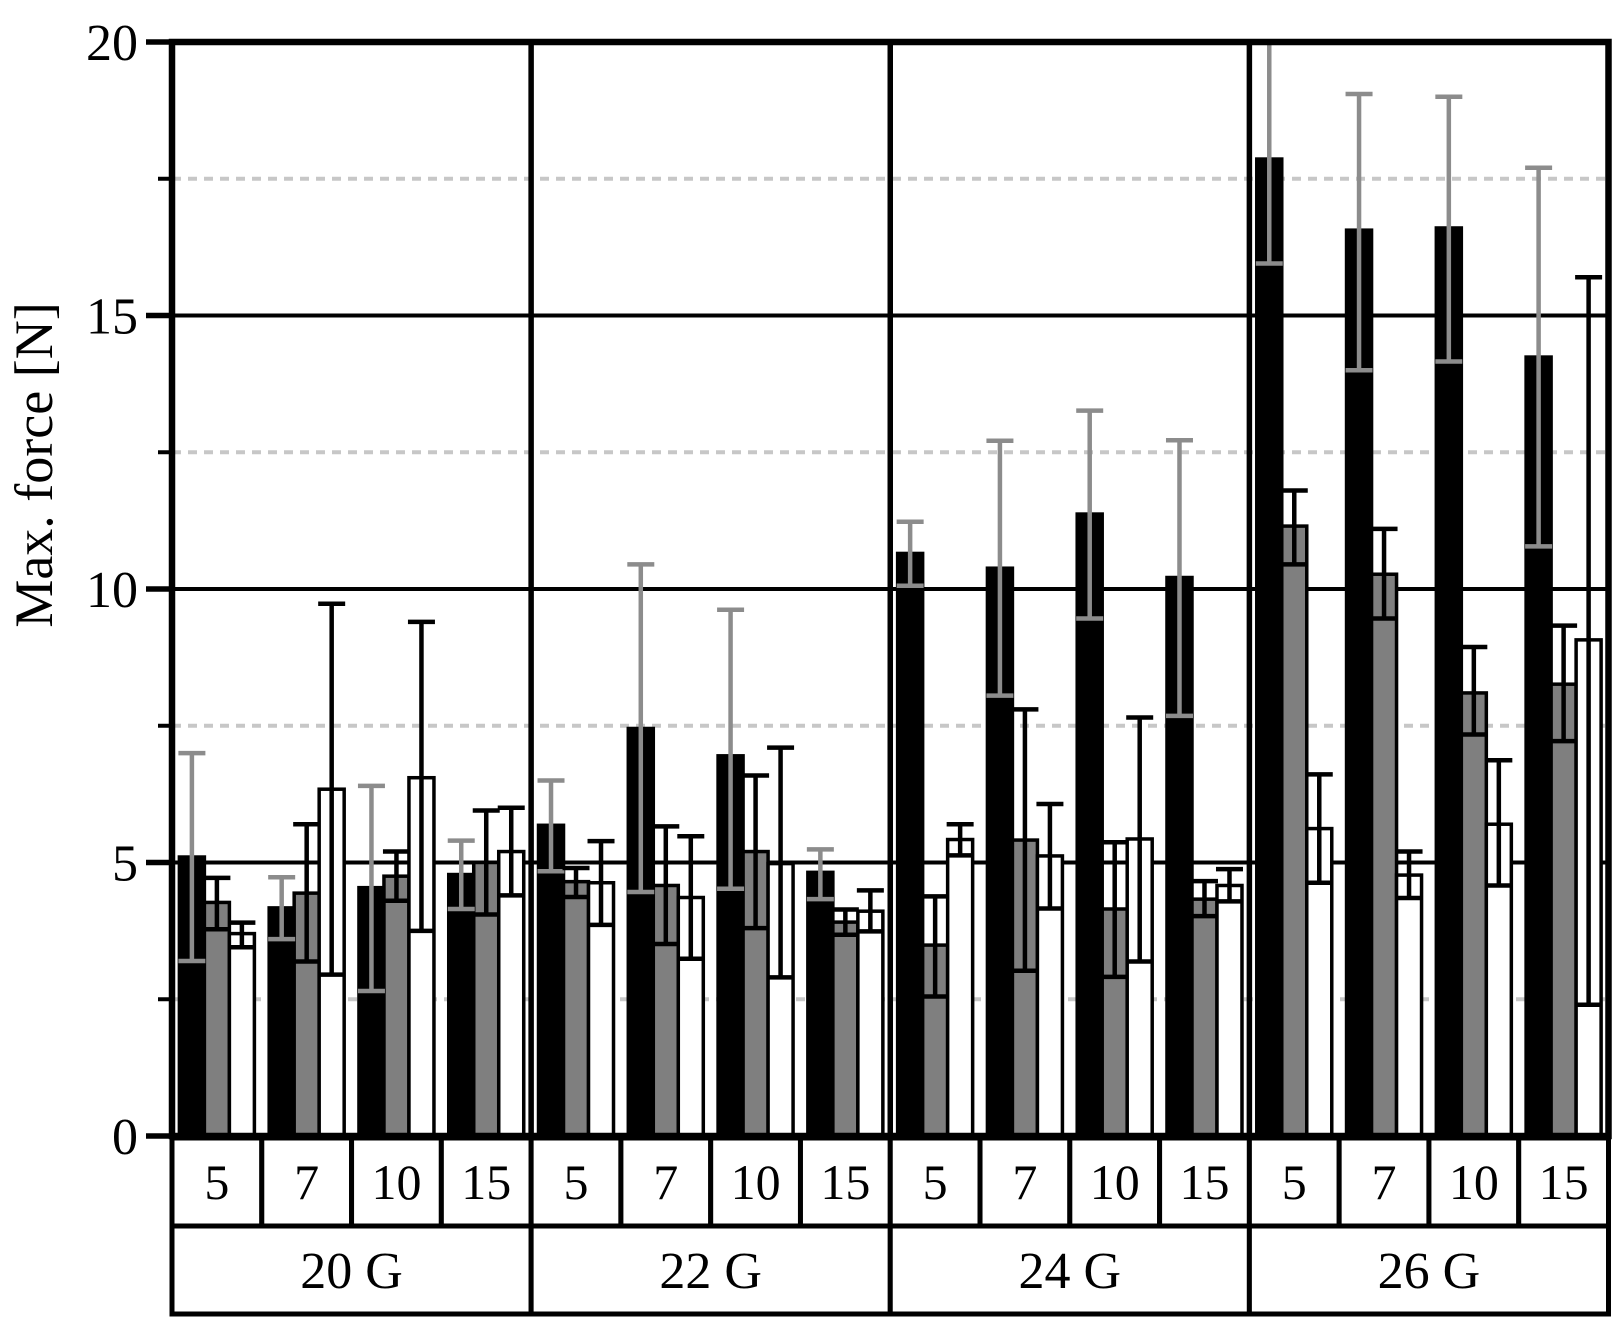  I want to click on group-cell-label: 22 G, so click(710, 1271).